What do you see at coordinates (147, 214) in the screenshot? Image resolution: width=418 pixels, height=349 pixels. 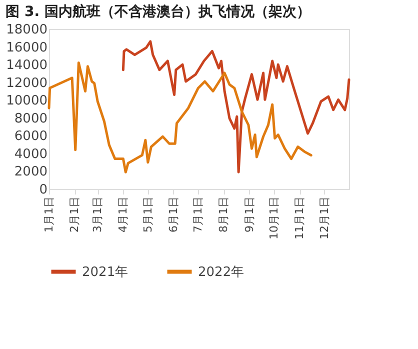 I see `x-tick-label: 5月1日` at bounding box center [147, 214].